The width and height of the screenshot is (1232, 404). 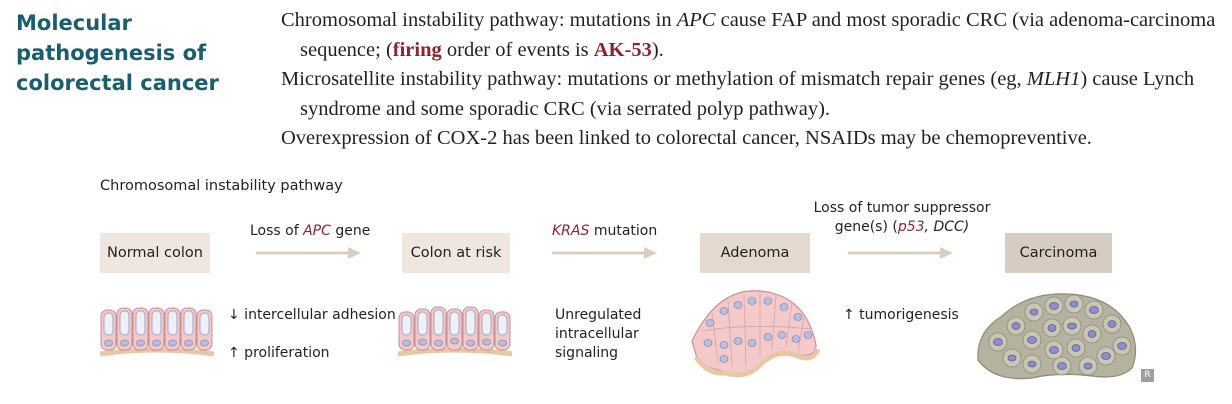 I want to click on stage-normal-colon: Normal colon, so click(x=155, y=253).